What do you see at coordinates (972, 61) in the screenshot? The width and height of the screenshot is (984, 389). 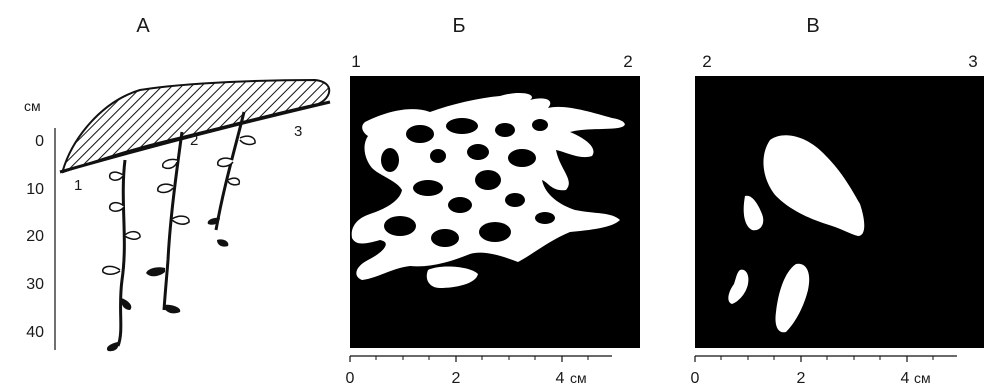 I see `panel-c-corner-right: 3` at bounding box center [972, 61].